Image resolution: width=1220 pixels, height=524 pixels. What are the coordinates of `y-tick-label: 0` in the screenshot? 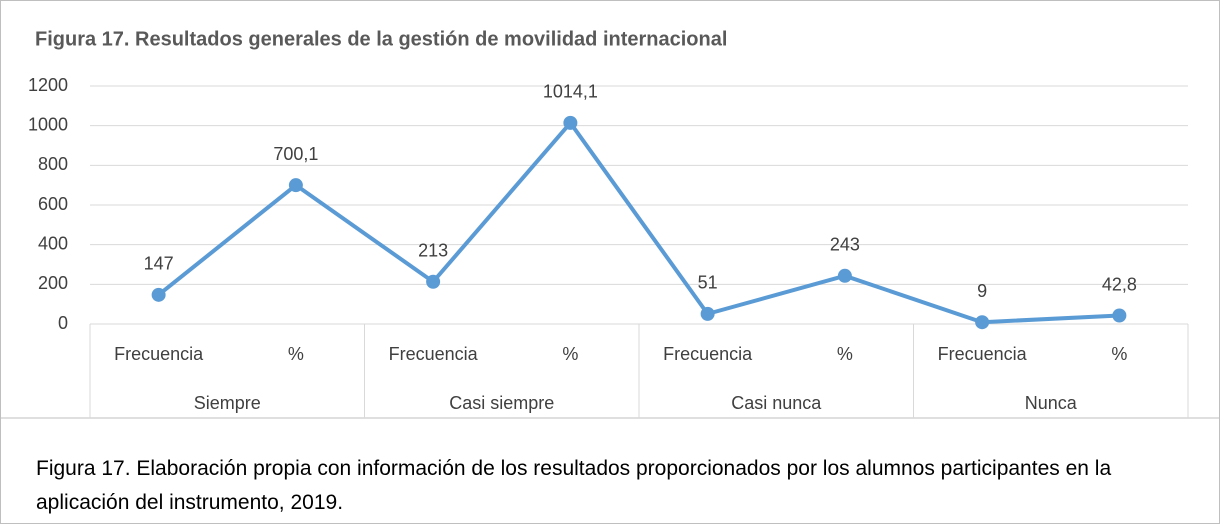 It's located at (63, 323).